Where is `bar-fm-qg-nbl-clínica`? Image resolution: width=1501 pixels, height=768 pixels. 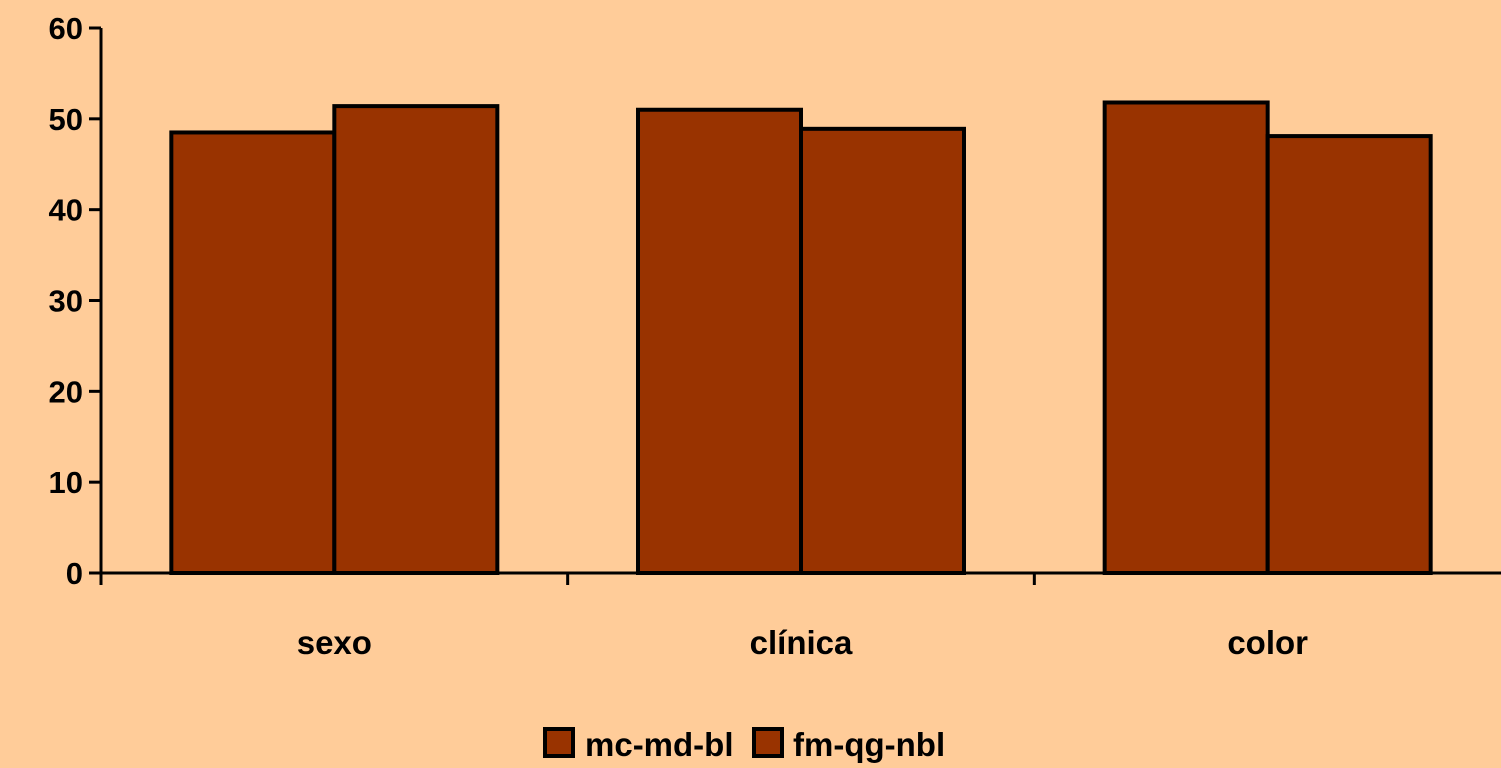
bar-fm-qg-nbl-clínica is located at coordinates (882, 350).